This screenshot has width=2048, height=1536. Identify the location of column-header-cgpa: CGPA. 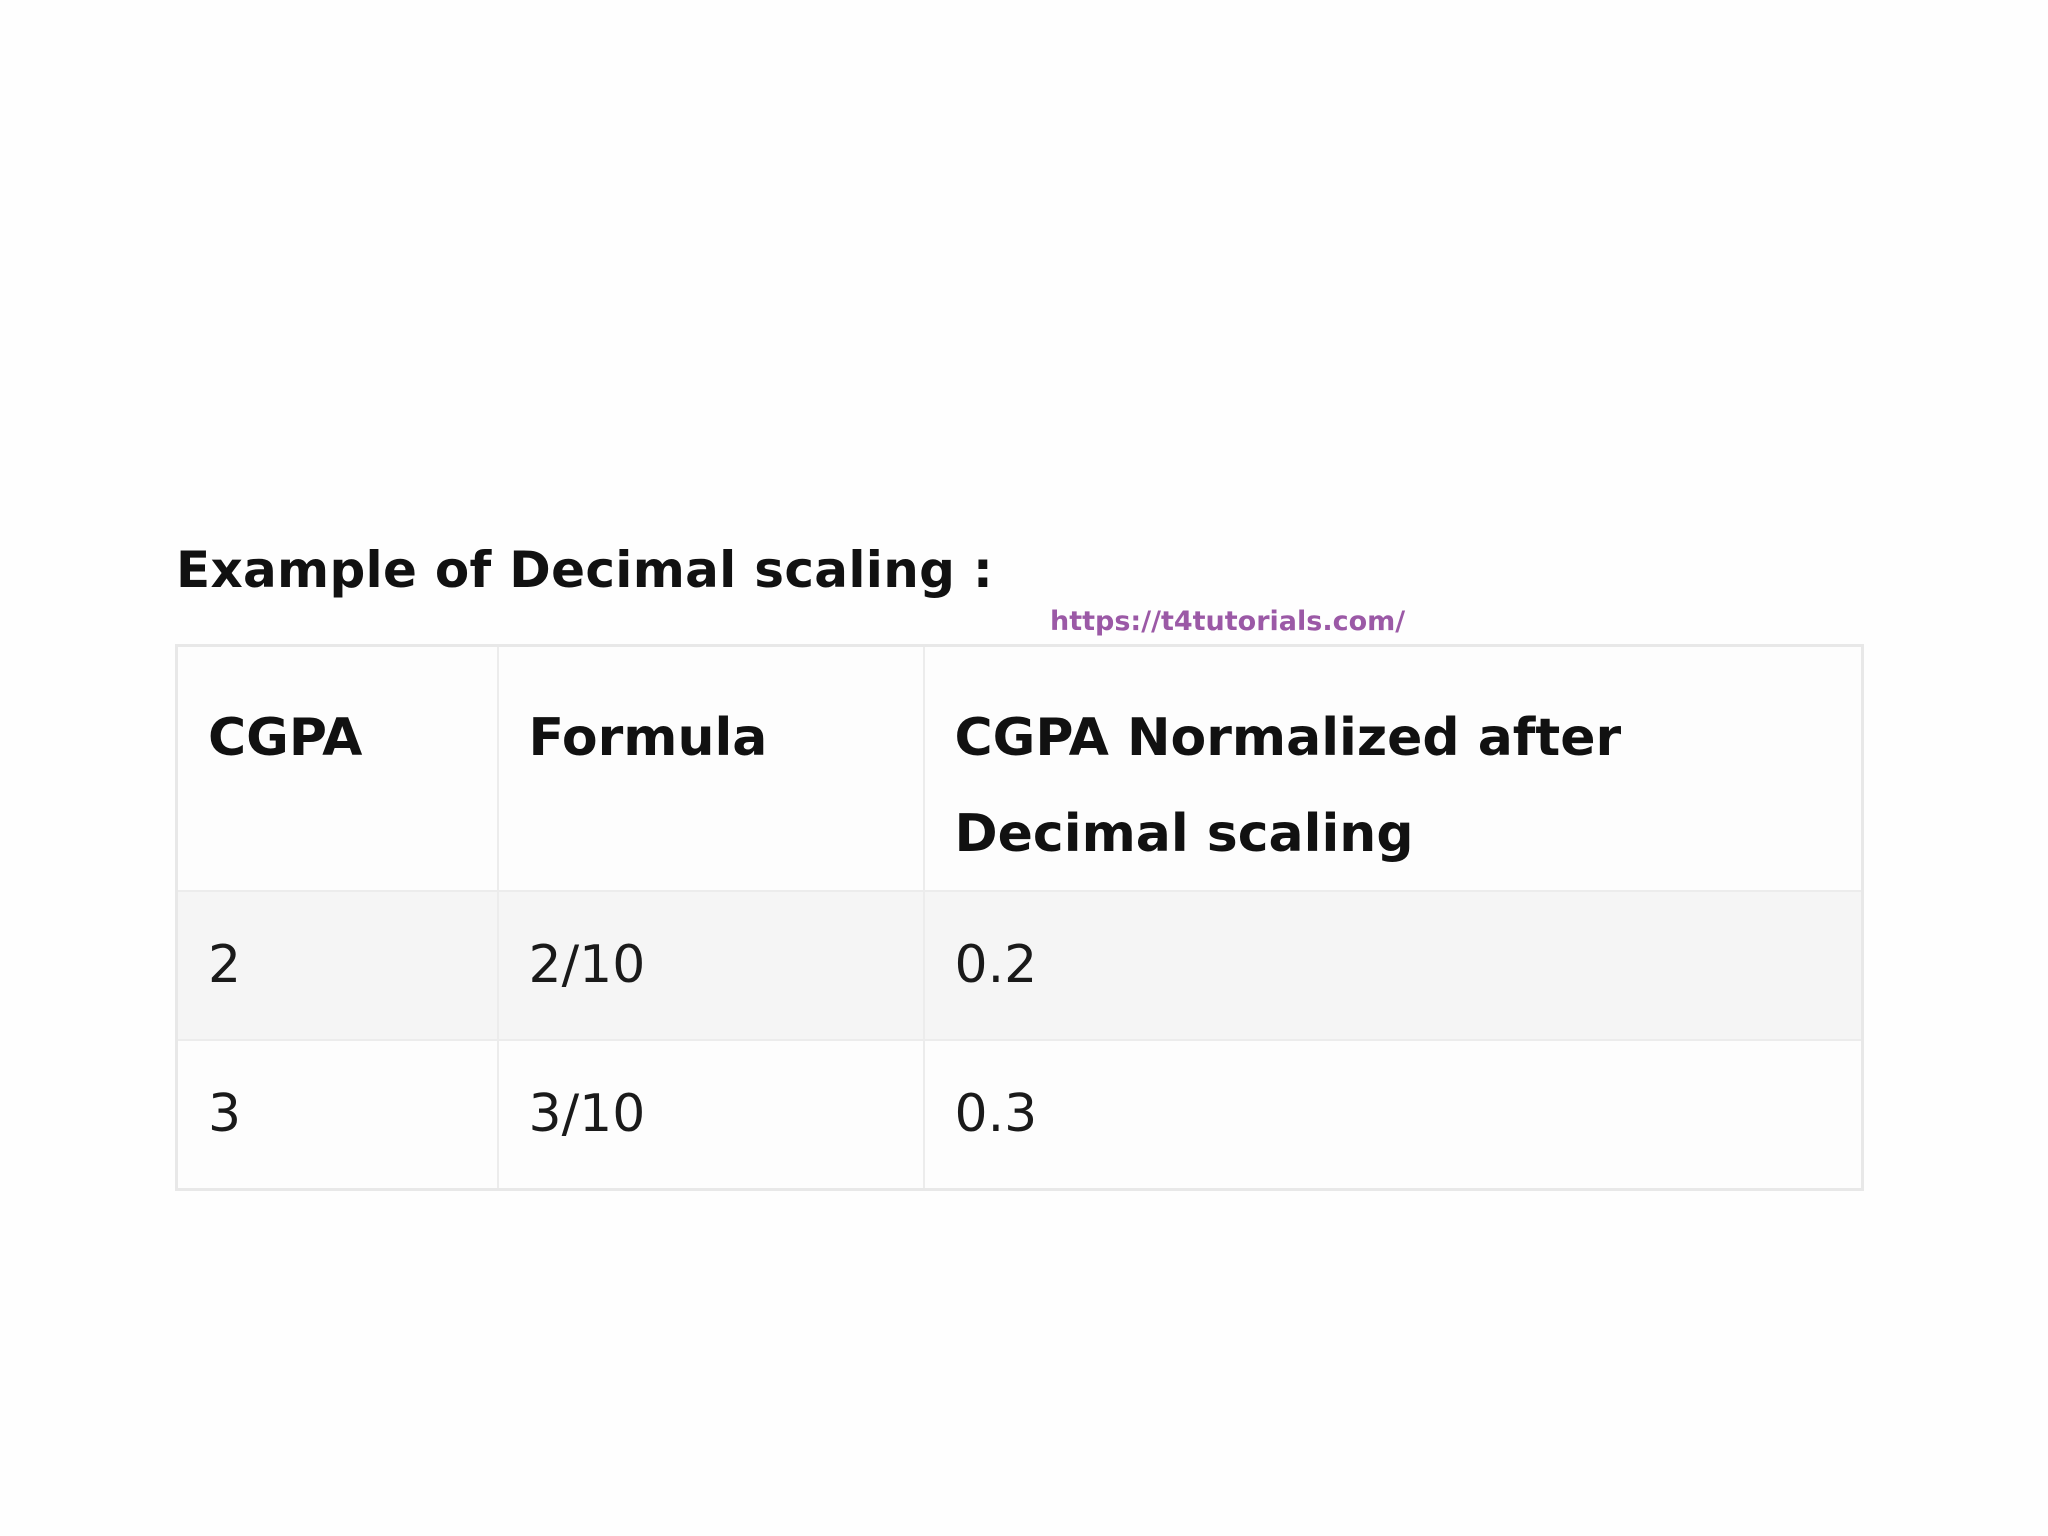
(337, 768).